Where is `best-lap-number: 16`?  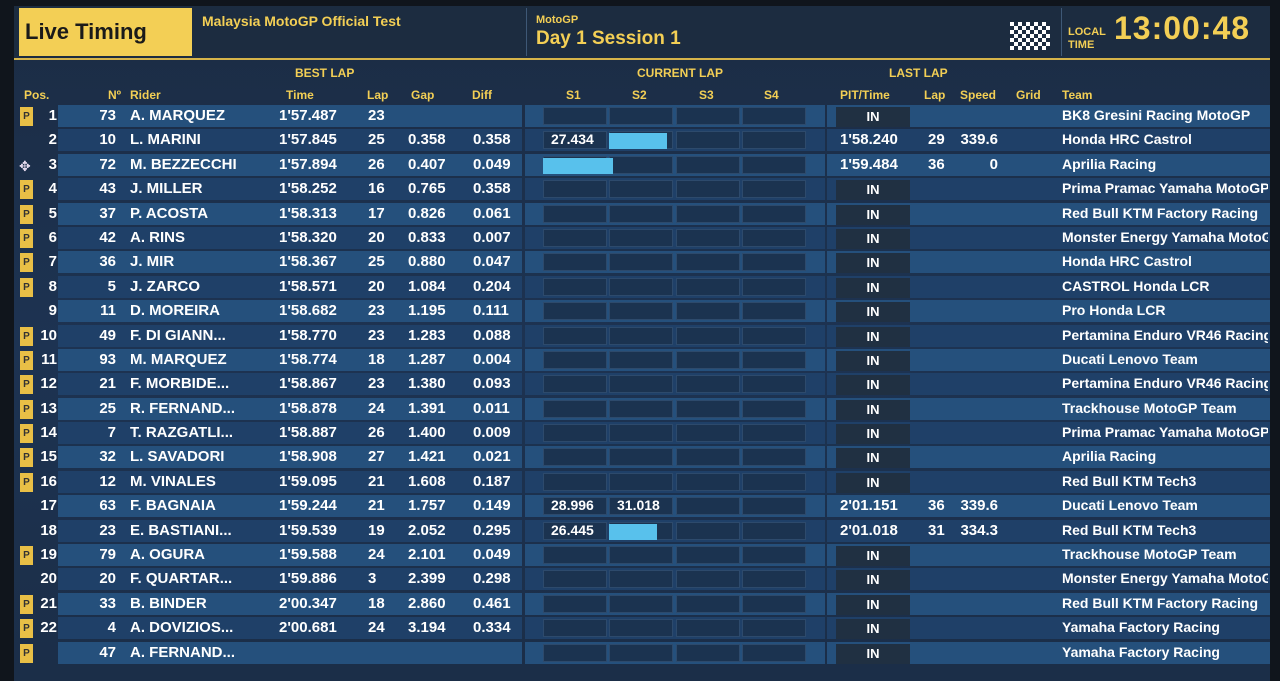 best-lap-number: 16 is located at coordinates (376, 189).